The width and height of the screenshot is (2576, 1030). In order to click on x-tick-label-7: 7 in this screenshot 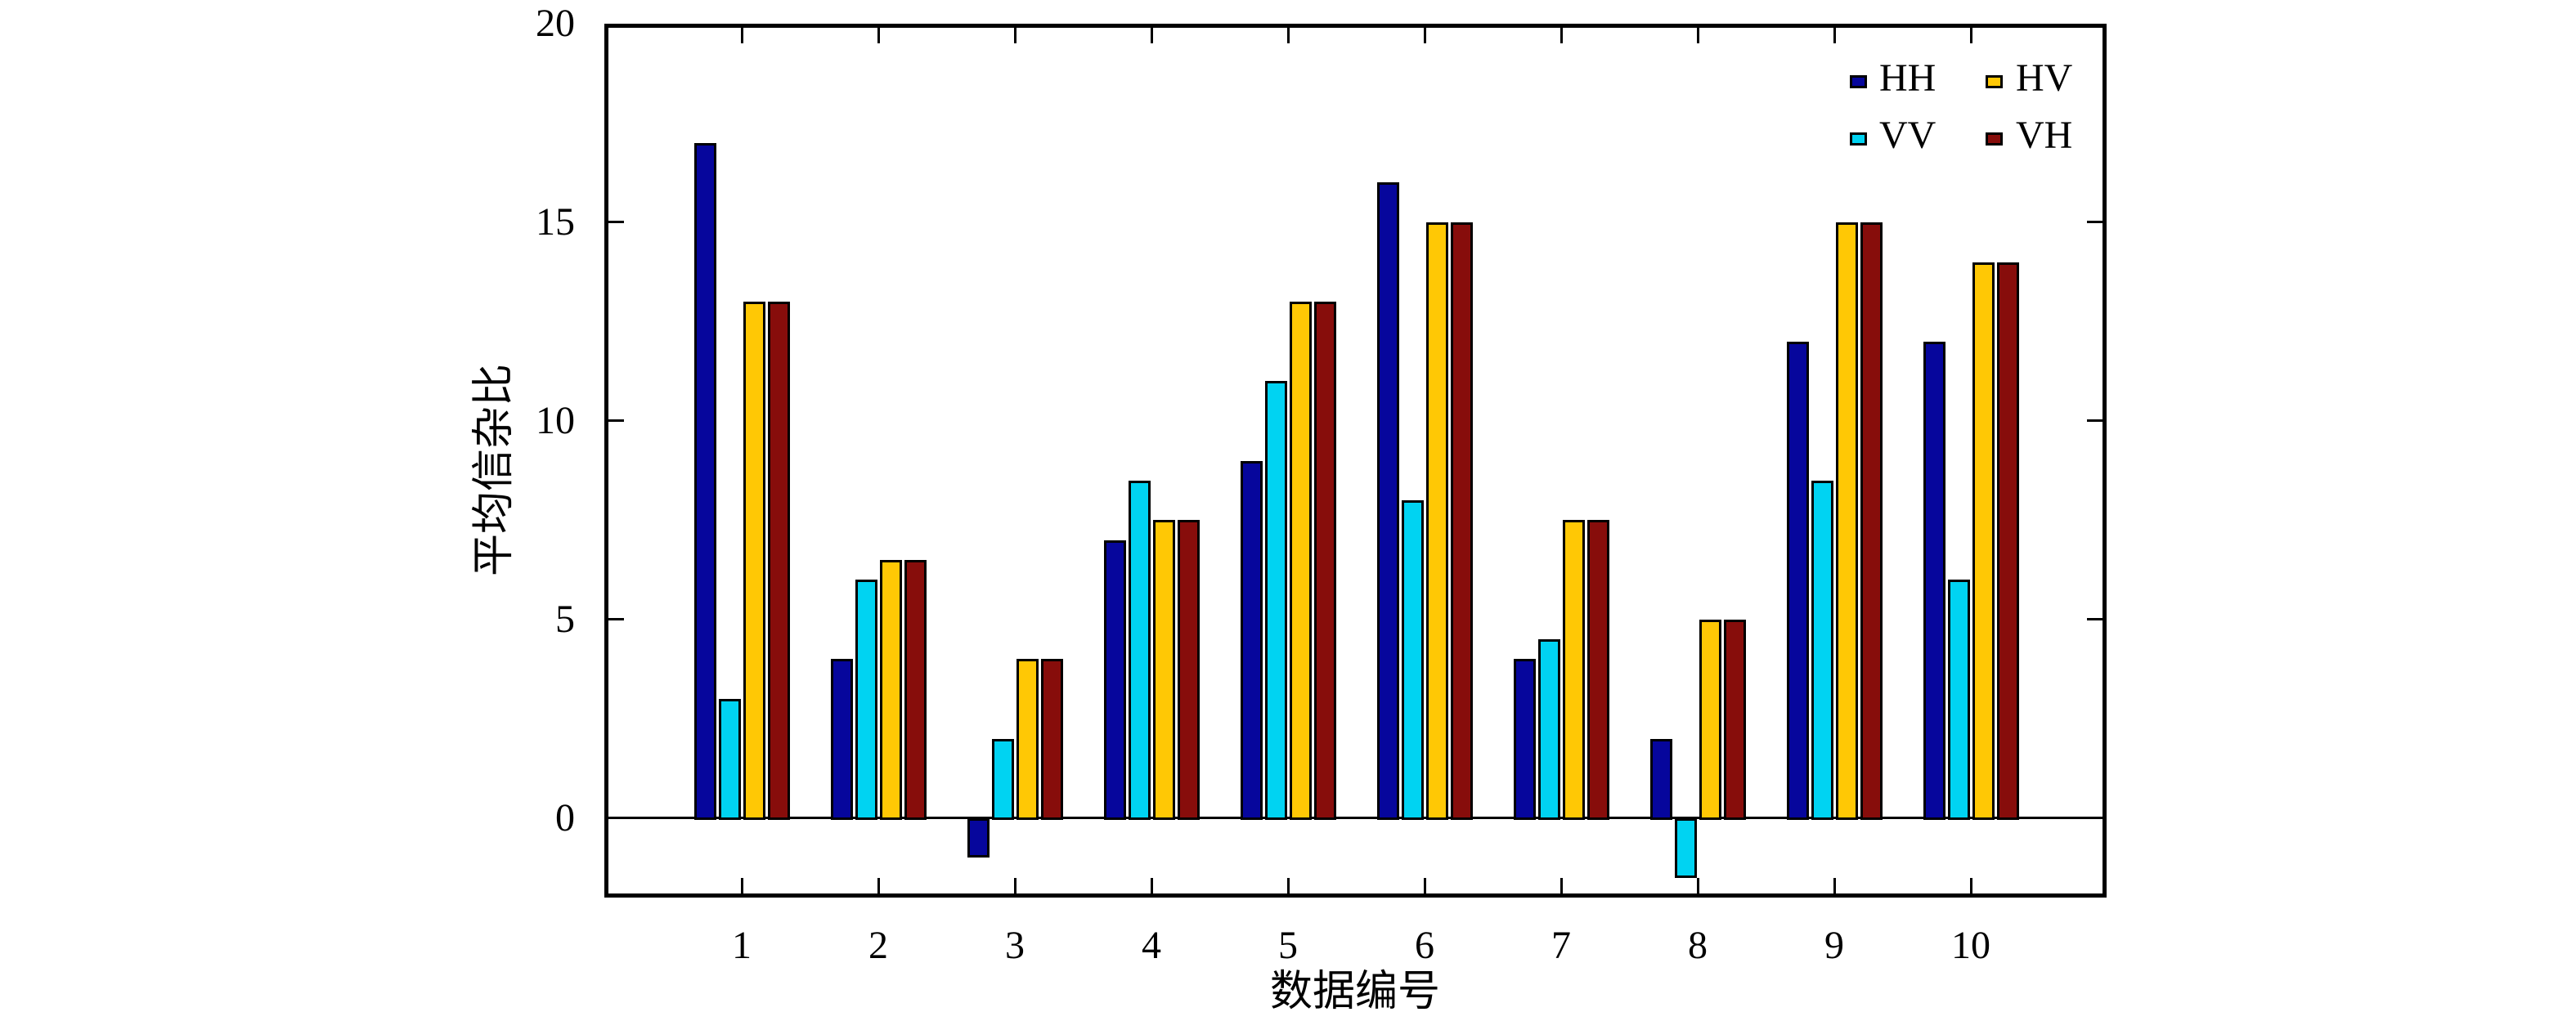, I will do `click(1561, 945)`.